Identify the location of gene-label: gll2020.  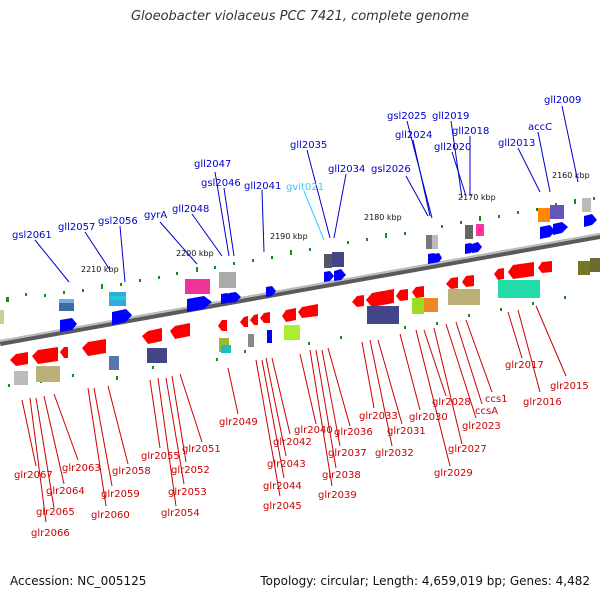
(452, 147).